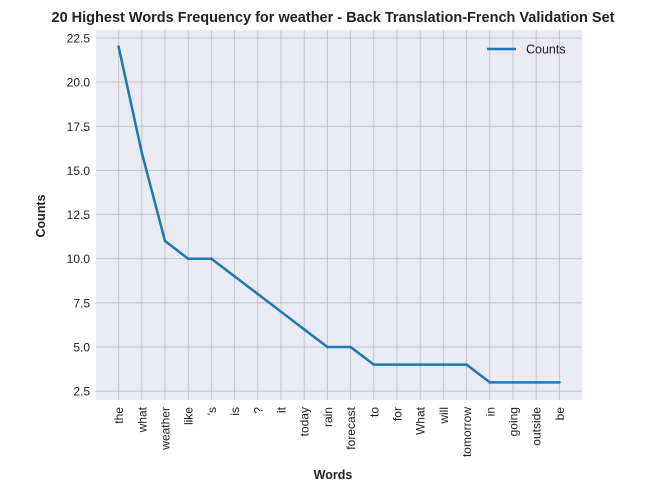  I want to click on y-axis-ticks: 2.5 5.0 7.5 10.0 12.5 15.0 17.5 20.0 22.5, so click(79, 214).